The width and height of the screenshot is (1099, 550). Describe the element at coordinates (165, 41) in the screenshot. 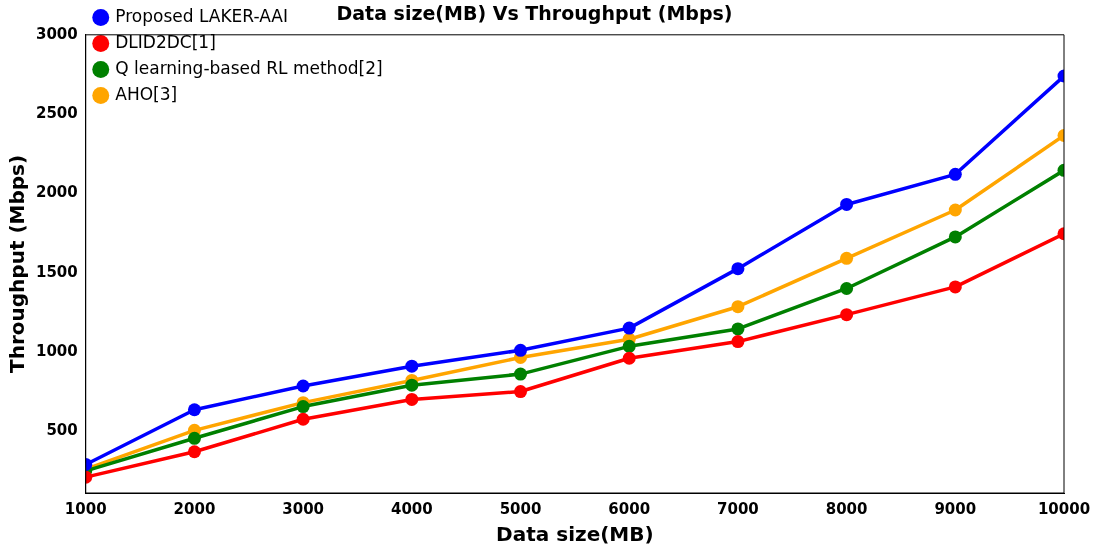

I see `legend-label: DLID2DC[1]` at that location.